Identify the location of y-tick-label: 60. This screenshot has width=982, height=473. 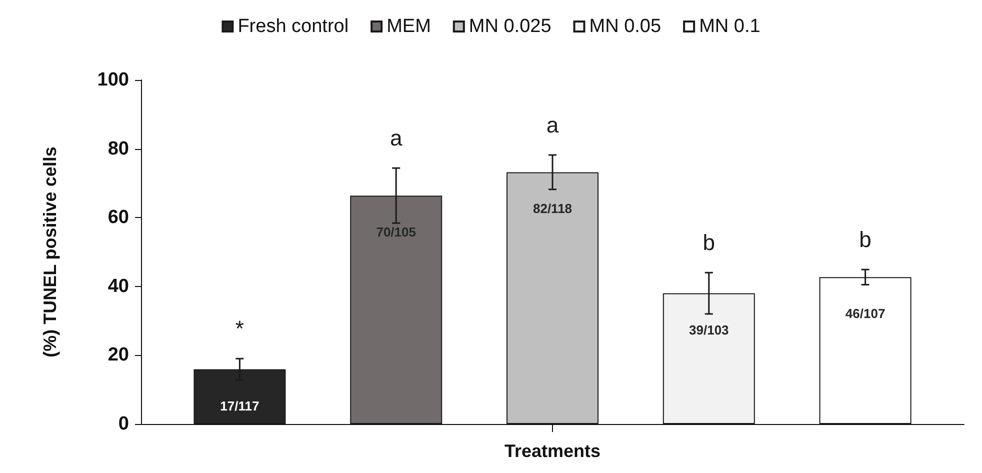
(118, 217).